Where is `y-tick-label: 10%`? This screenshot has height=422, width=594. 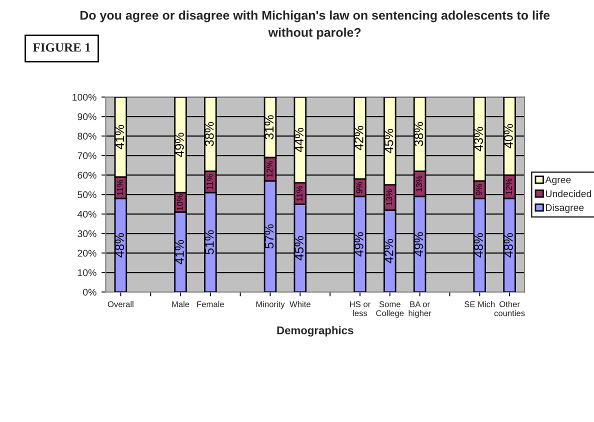 y-tick-label: 10% is located at coordinates (87, 272).